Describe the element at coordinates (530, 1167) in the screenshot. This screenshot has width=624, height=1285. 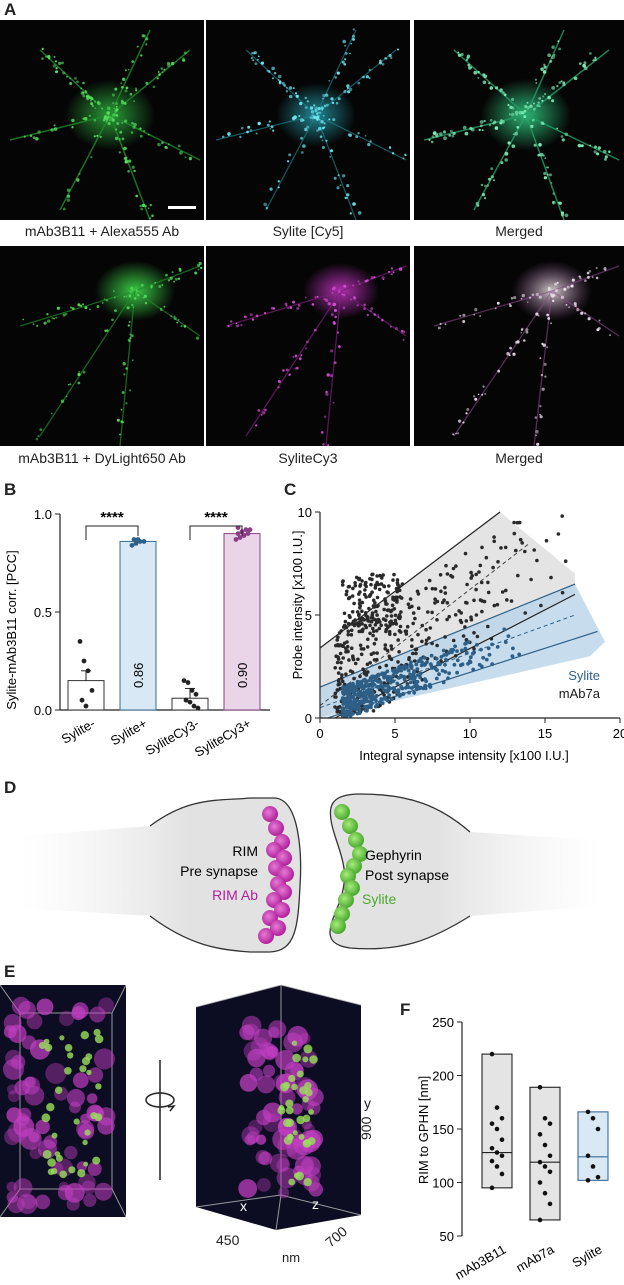
I see `chart-f-boxes: mAb3B11 mAb7a Sylite` at that location.